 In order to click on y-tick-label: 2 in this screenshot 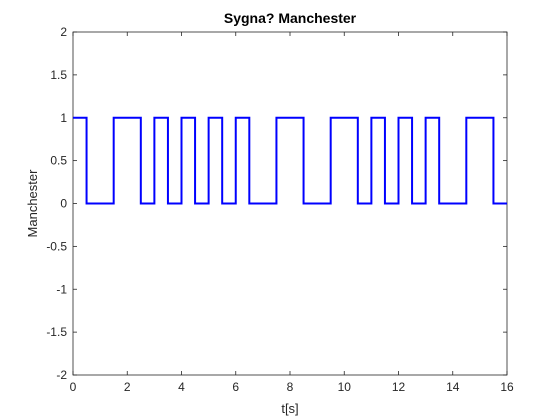, I will do `click(63, 32)`.